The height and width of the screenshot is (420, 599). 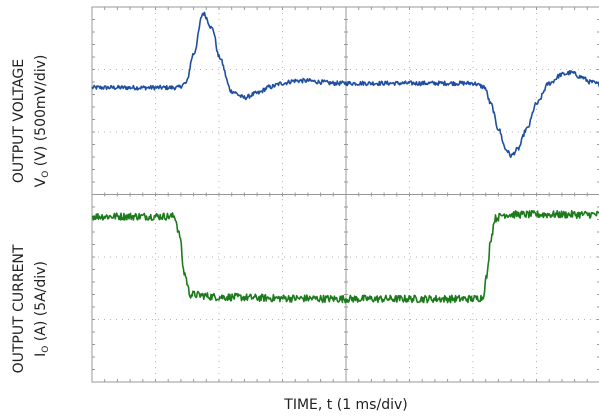 What do you see at coordinates (46, 349) in the screenshot?
I see `current-subscript: O` at bounding box center [46, 349].